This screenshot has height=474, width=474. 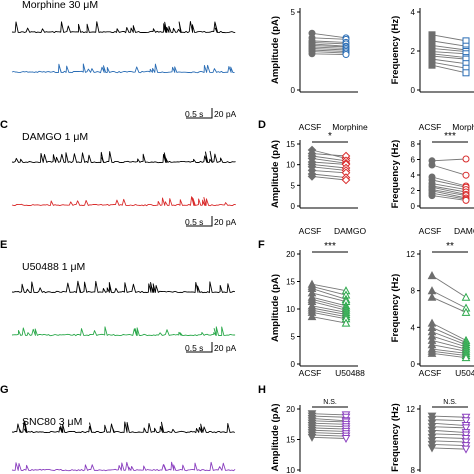 I want to click on panel-letter: C, so click(x=4, y=125).